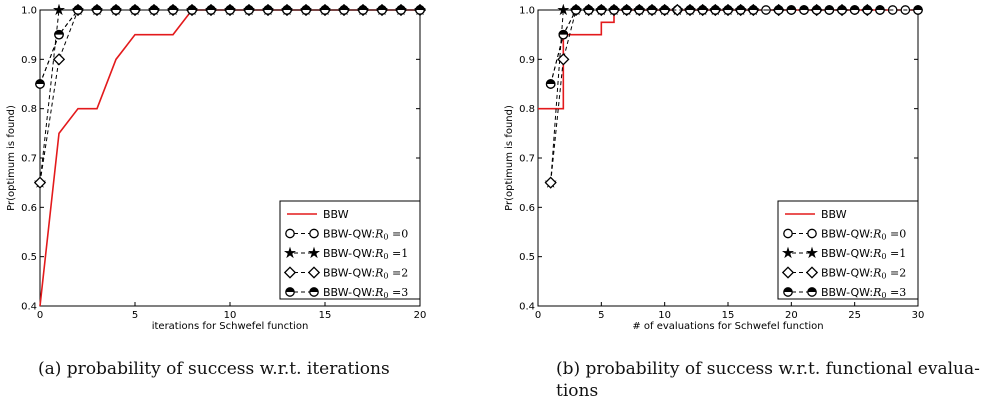  I want to click on x-tick-label: 0, so click(538, 315).